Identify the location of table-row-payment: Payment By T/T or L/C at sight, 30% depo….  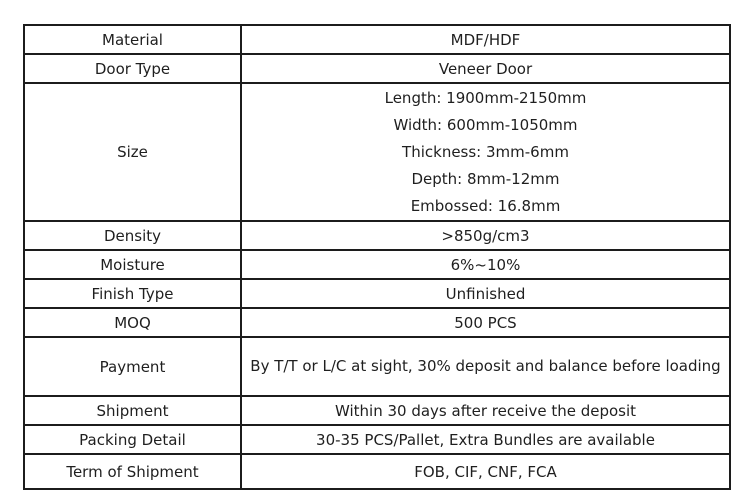
(377, 366).